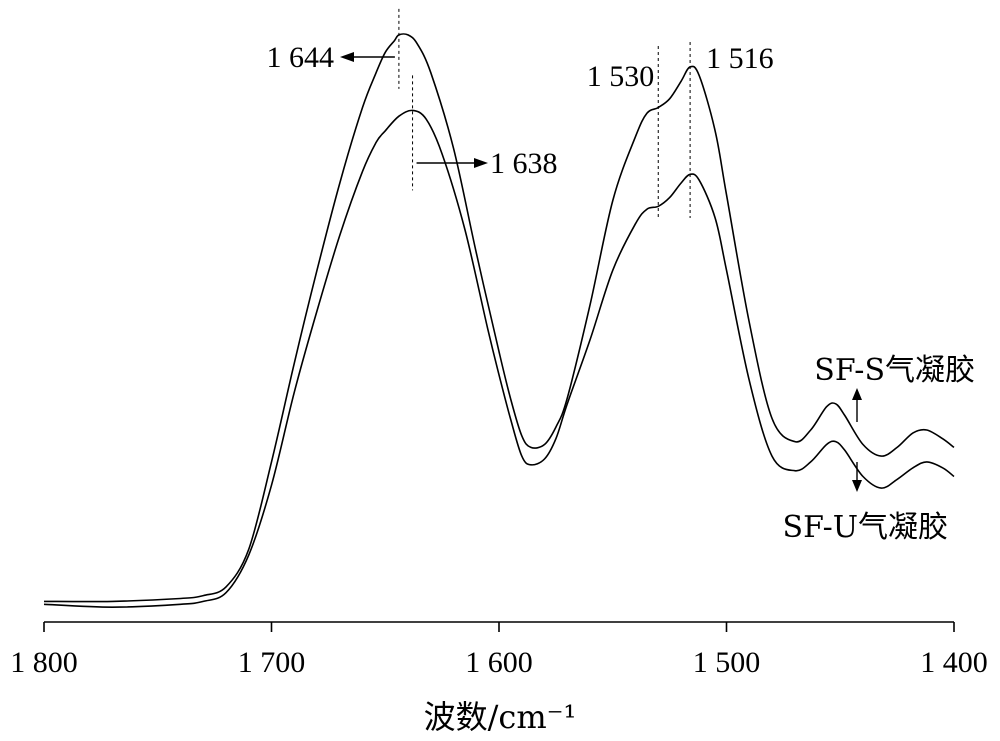  Describe the element at coordinates (301, 57) in the screenshot. I see `annotation-1644: 1 644` at that location.